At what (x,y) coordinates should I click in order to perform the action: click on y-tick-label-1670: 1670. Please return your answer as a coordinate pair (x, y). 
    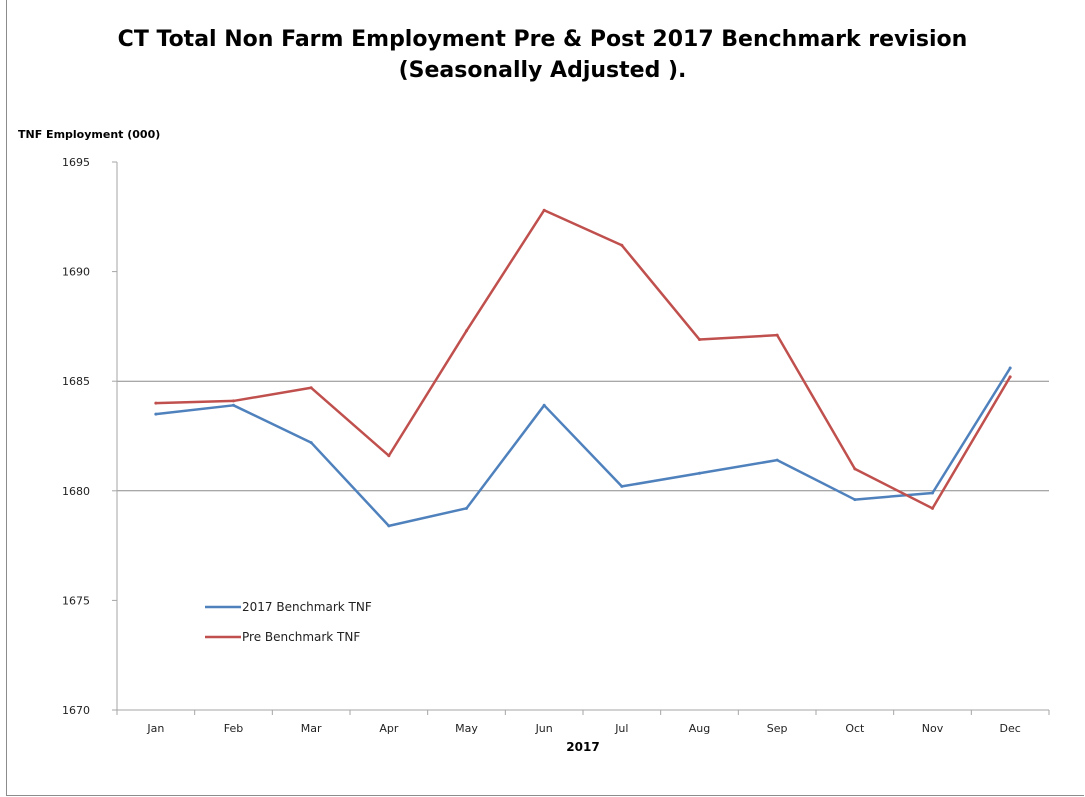
    Looking at the image, I should click on (76, 710).